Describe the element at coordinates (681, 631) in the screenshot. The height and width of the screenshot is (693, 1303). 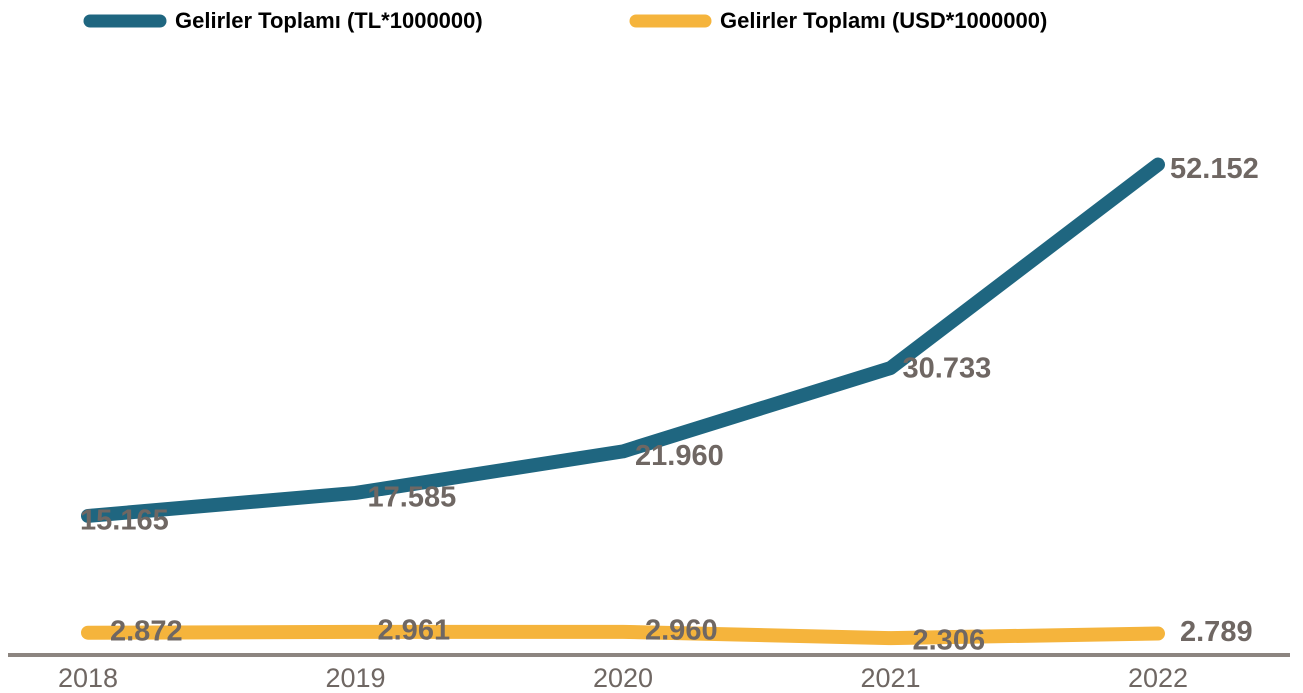
I see `data-label: 2.960` at that location.